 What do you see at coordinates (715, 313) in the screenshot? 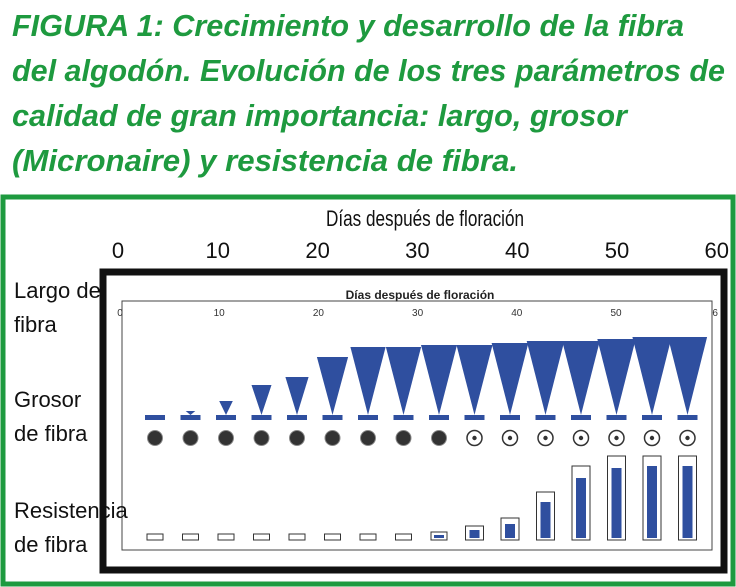
I see `inner-tick-label: 6` at bounding box center [715, 313].